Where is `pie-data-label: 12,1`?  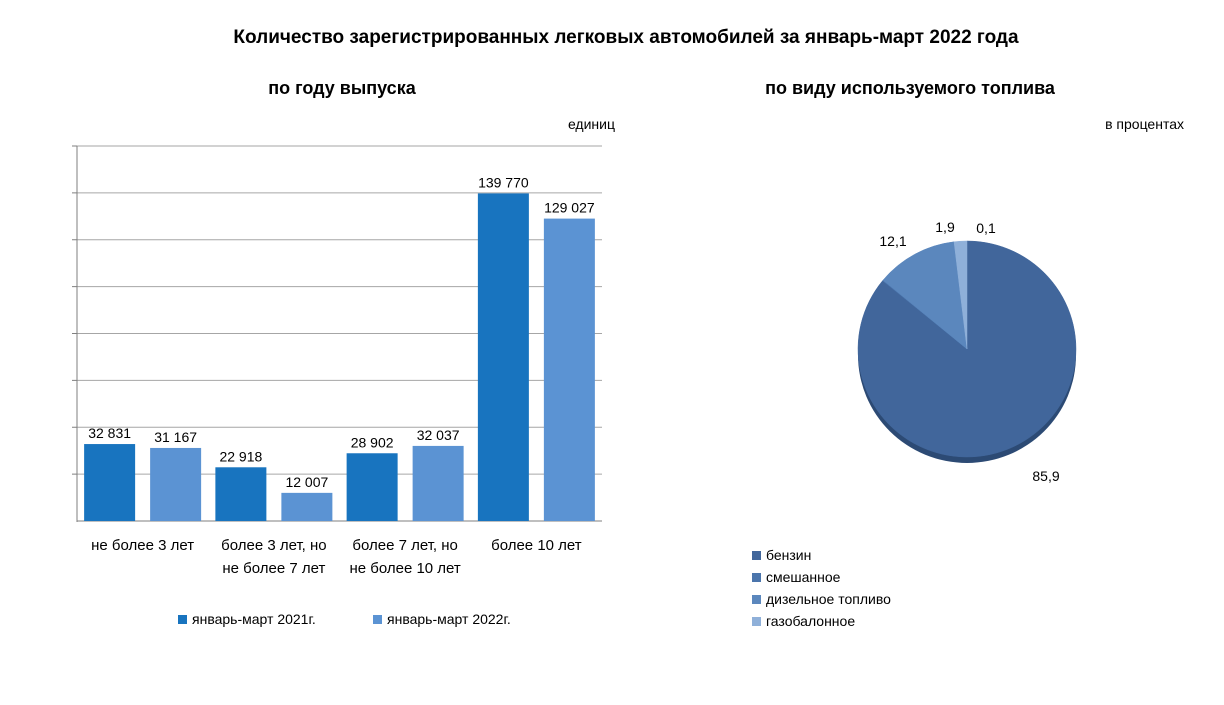 pie-data-label: 12,1 is located at coordinates (892, 241).